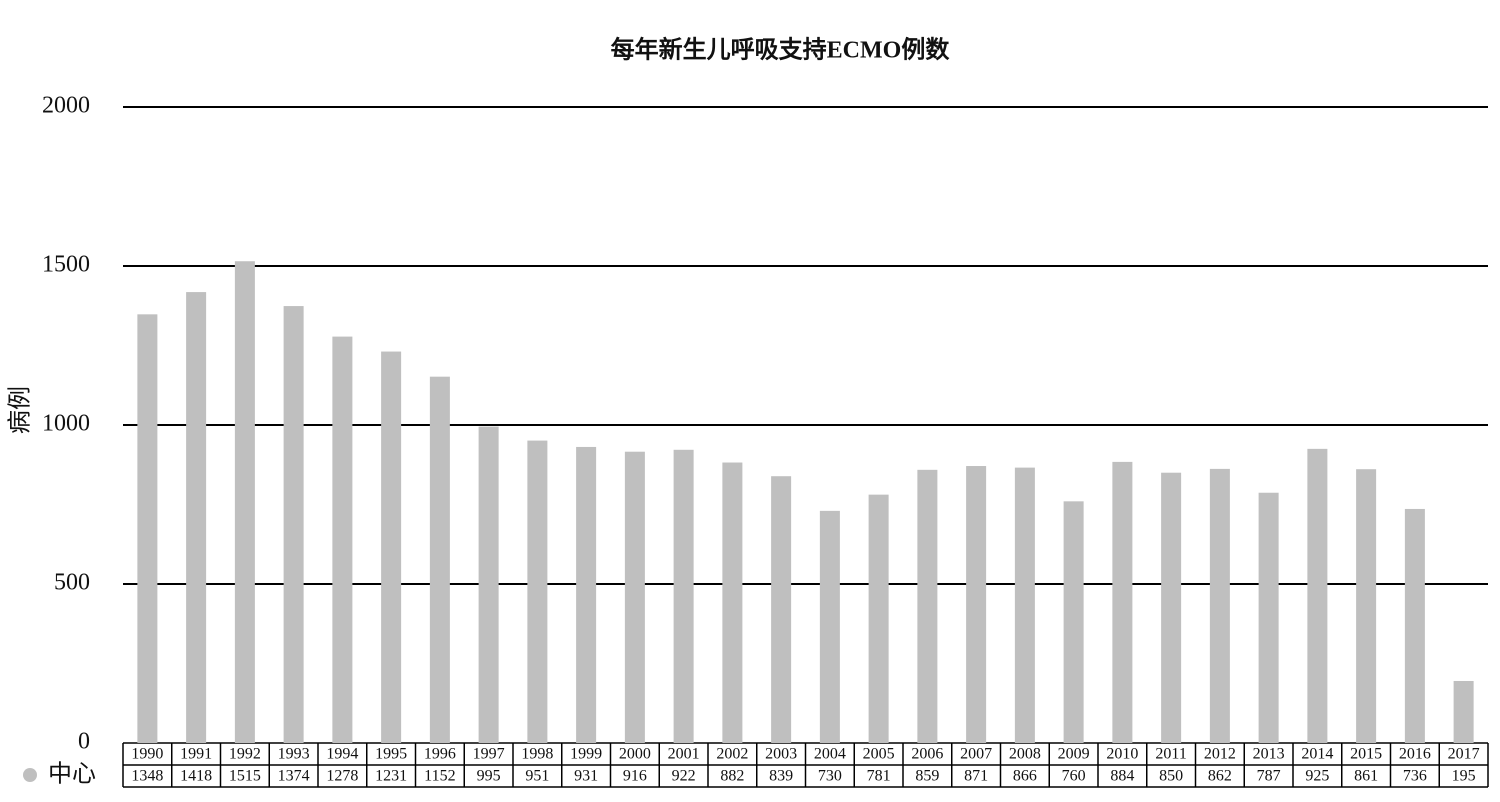 The image size is (1500, 802). What do you see at coordinates (537, 776) in the screenshot?
I see `table-value: 951` at bounding box center [537, 776].